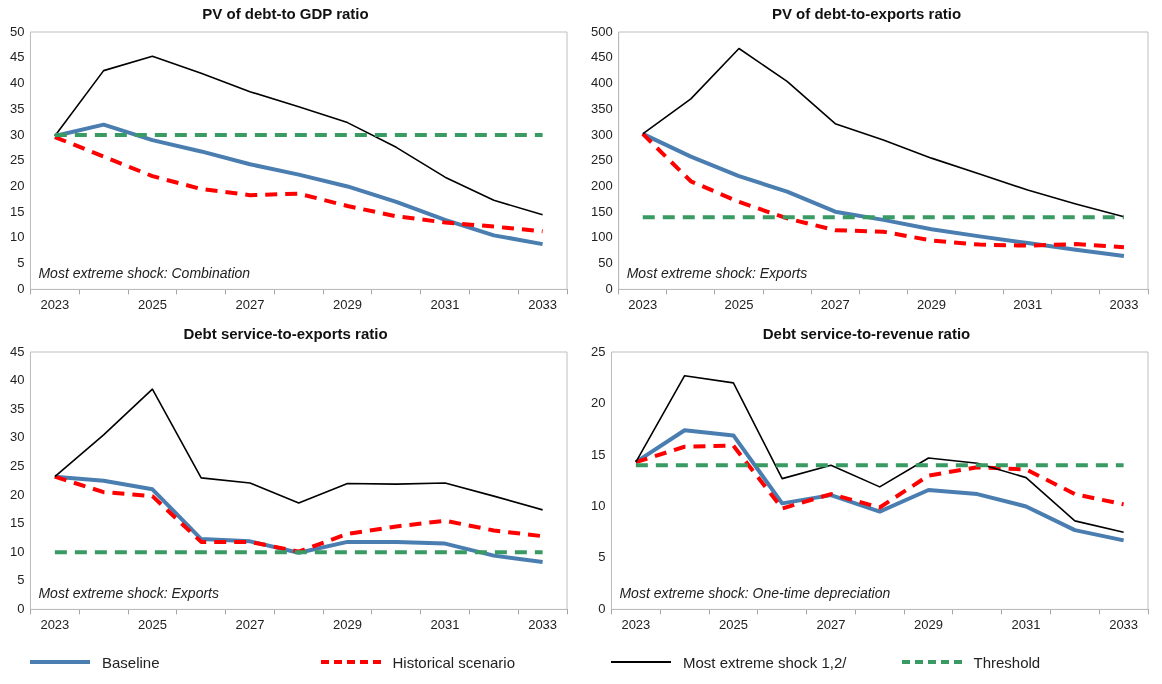 The height and width of the screenshot is (684, 1162). What do you see at coordinates (131, 662) in the screenshot?
I see `legend-label: Baseline` at bounding box center [131, 662].